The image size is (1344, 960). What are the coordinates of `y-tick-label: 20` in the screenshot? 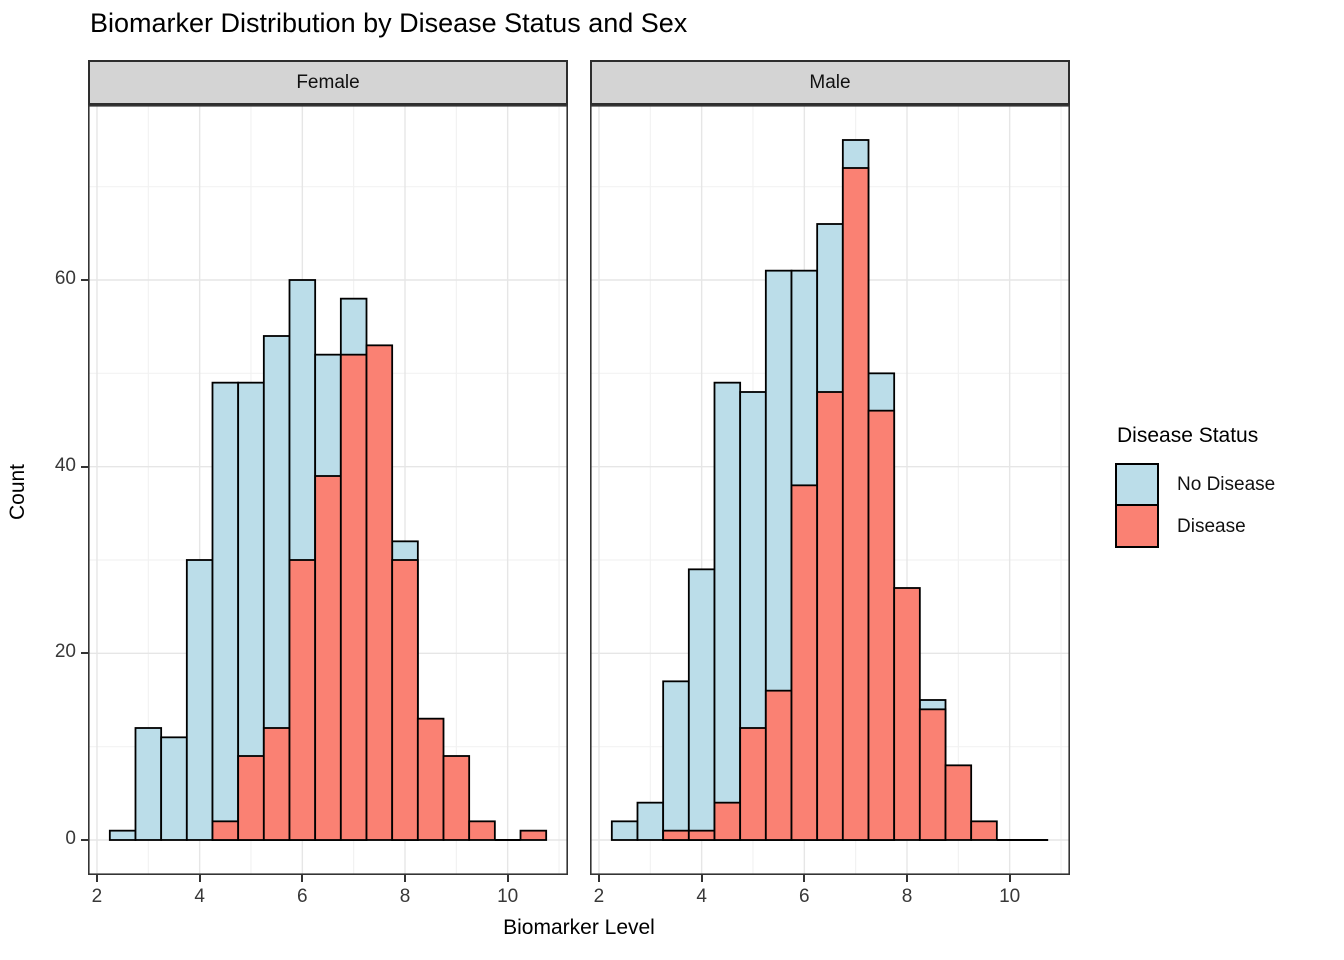 It's located at (65, 652).